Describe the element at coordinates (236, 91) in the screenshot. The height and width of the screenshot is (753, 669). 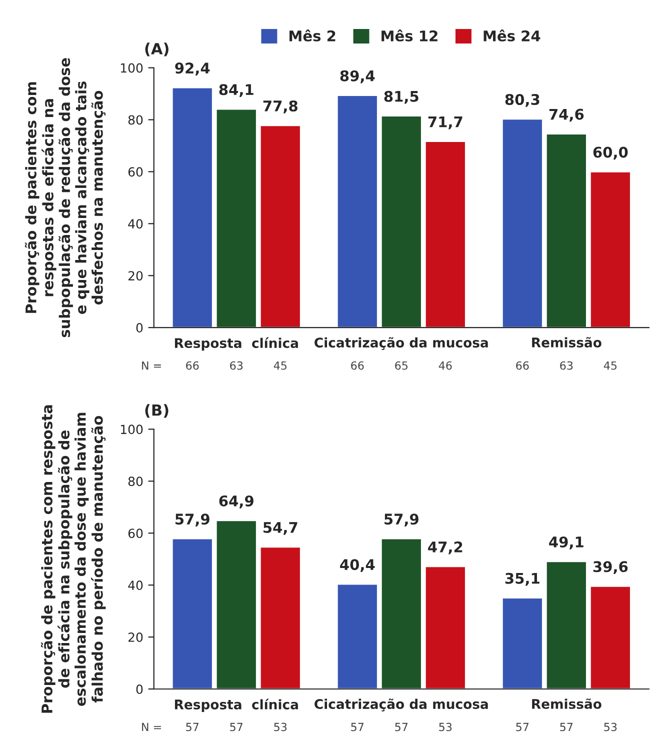
I see `data-label: 84,1` at that location.